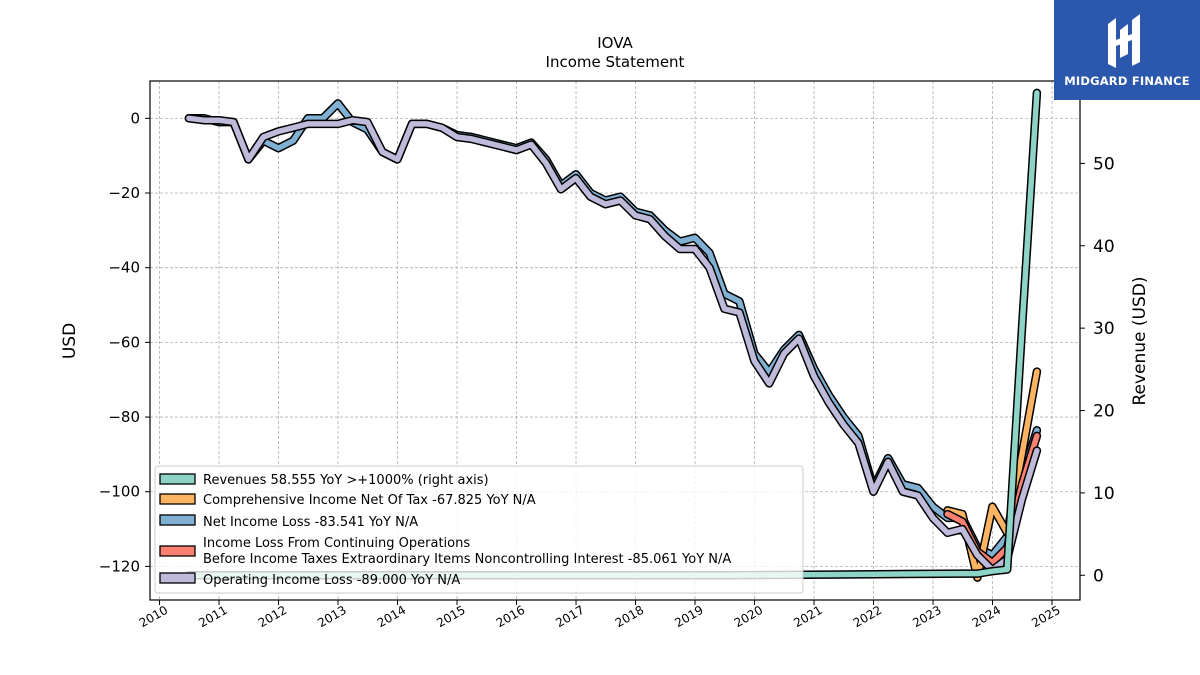 Image resolution: width=1200 pixels, height=675 pixels. I want to click on legend-label: Net Income Loss -83.541 YoY N/A, so click(310, 522).